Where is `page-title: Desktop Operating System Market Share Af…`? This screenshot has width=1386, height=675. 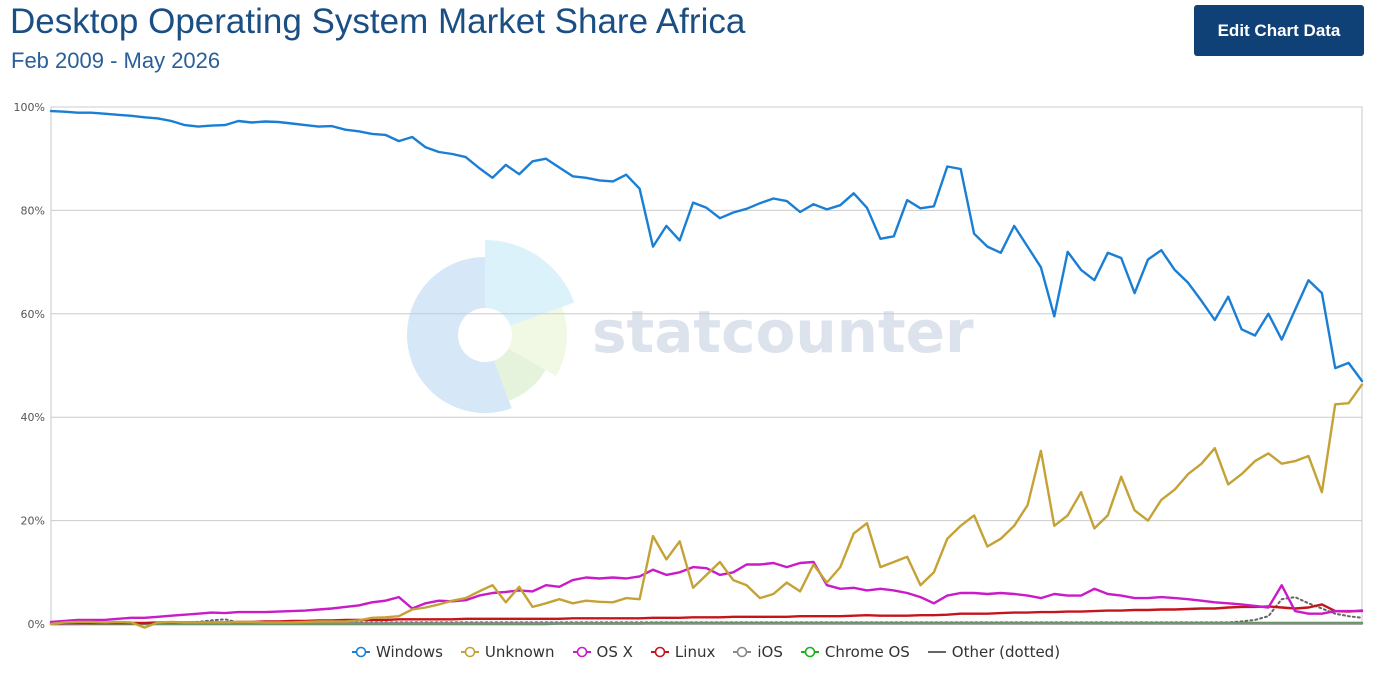
page-title: Desktop Operating System Market Share Af… is located at coordinates (378, 21).